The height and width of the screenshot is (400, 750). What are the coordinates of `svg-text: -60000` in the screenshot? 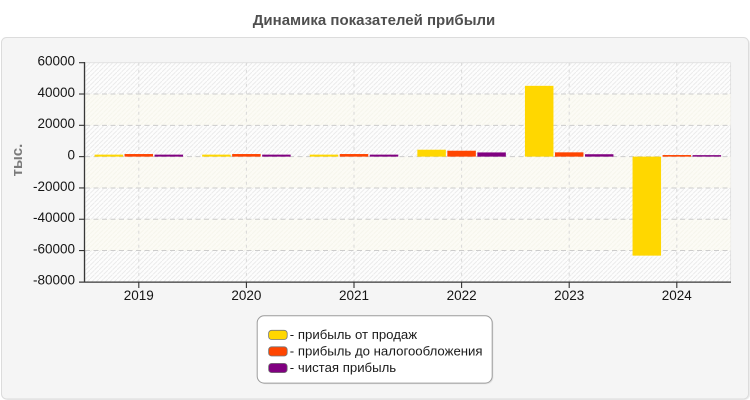 It's located at (54, 249).